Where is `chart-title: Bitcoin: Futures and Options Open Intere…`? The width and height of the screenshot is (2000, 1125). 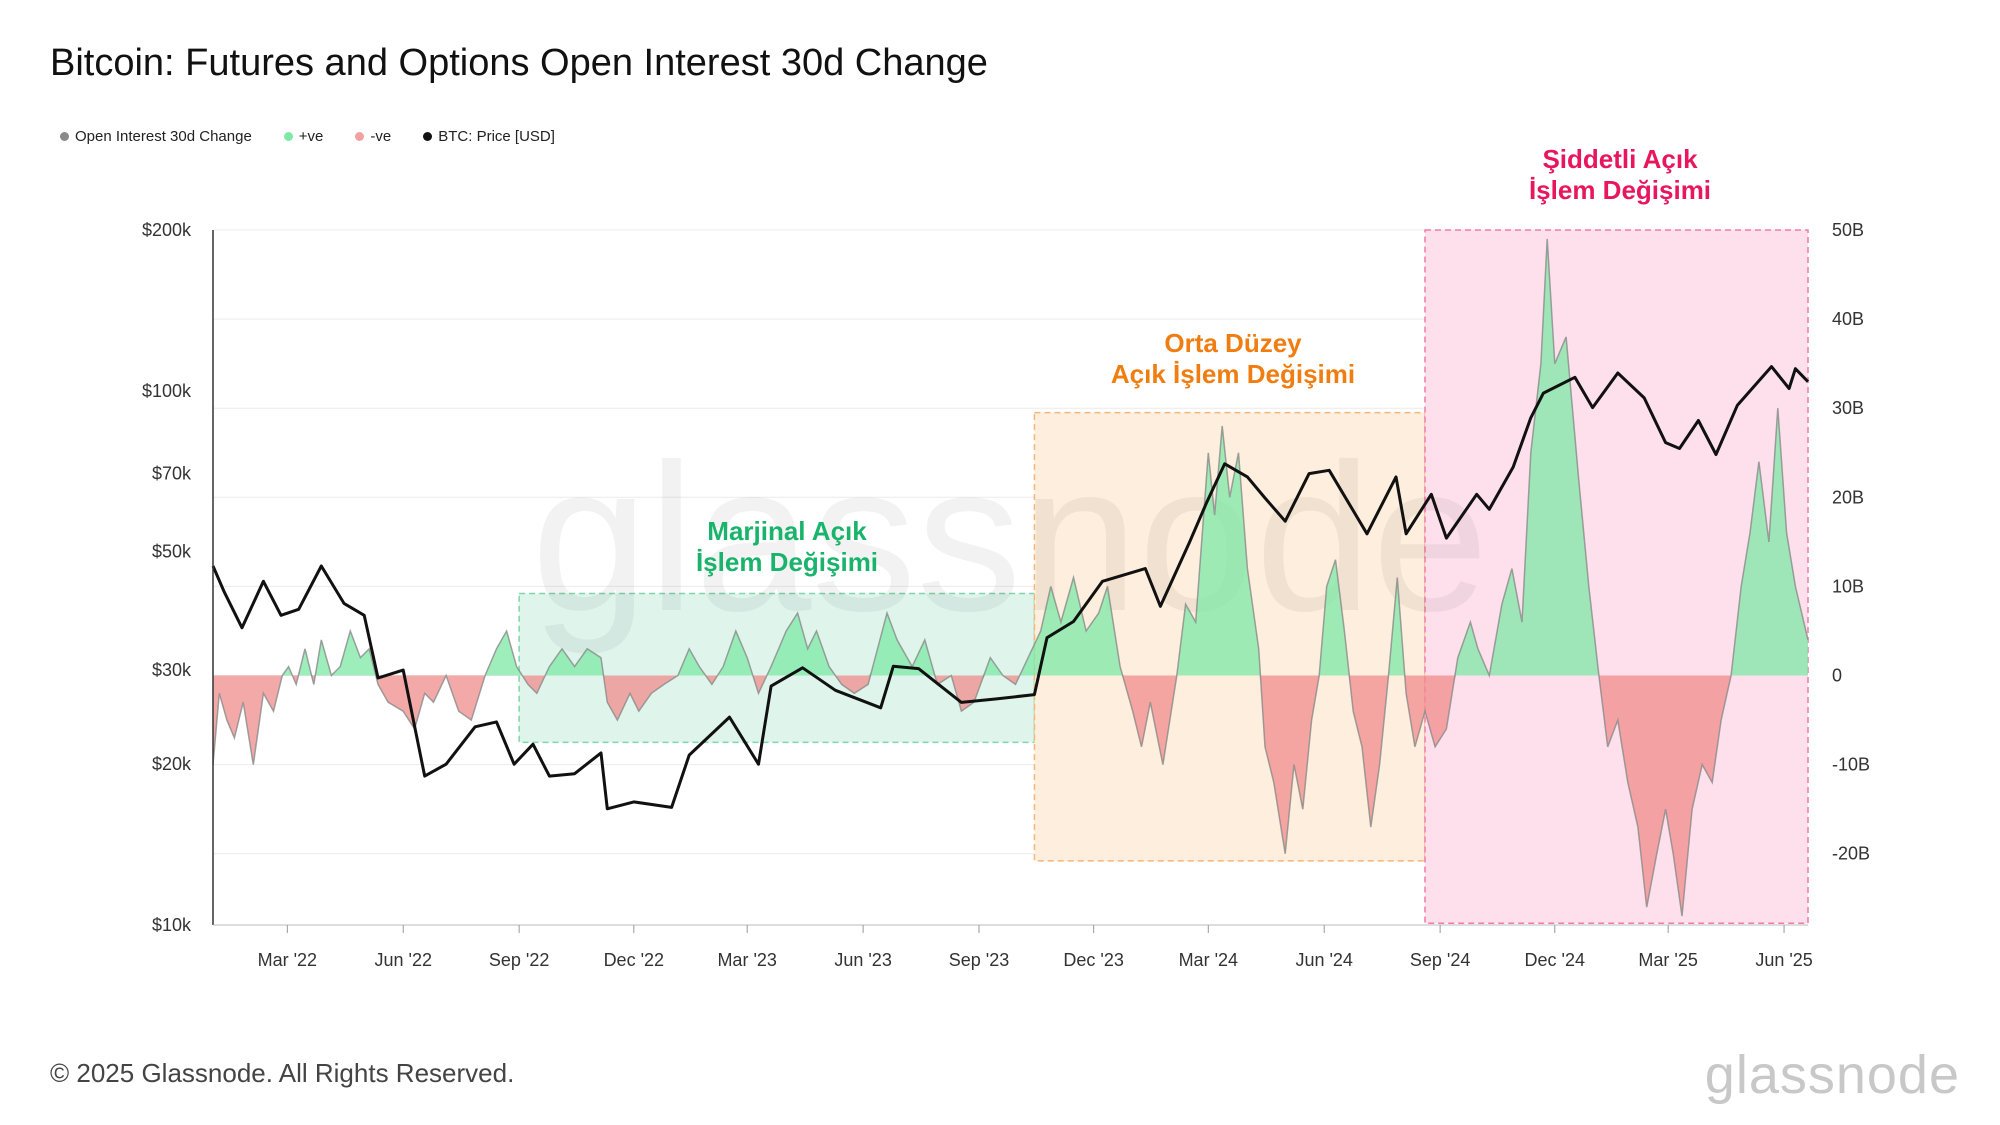 chart-title: Bitcoin: Futures and Options Open Intere… is located at coordinates (519, 63).